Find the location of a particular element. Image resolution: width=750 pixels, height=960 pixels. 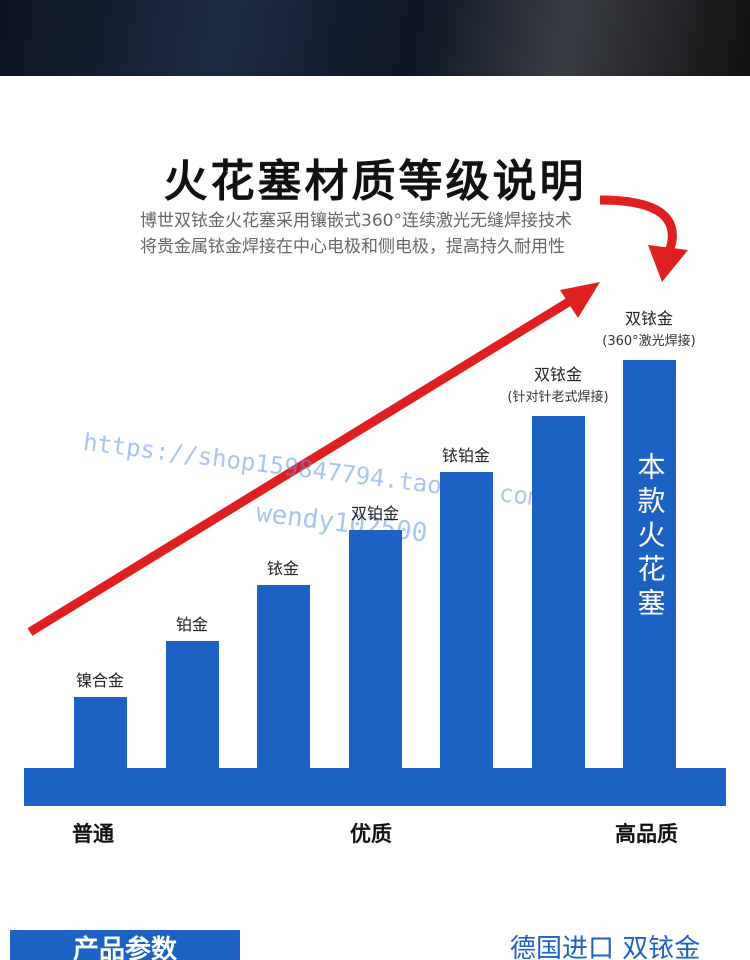

axis-label: 普通 is located at coordinates (93, 834).